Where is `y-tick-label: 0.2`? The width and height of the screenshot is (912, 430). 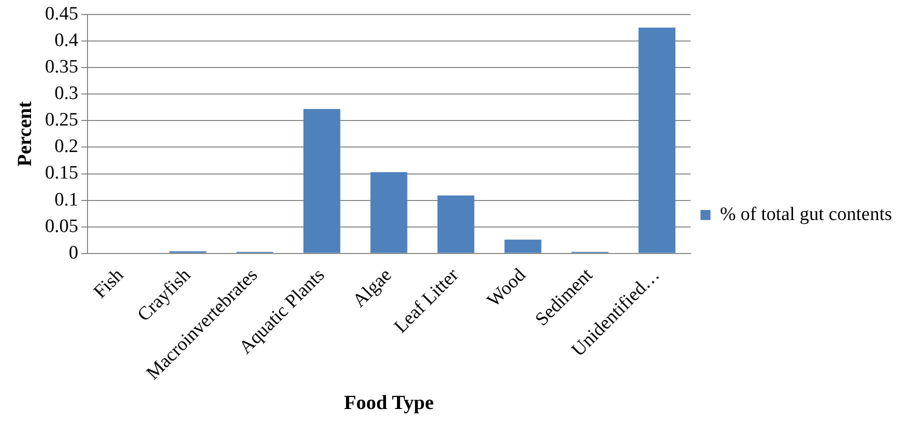
y-tick-label: 0.2 is located at coordinates (66, 147).